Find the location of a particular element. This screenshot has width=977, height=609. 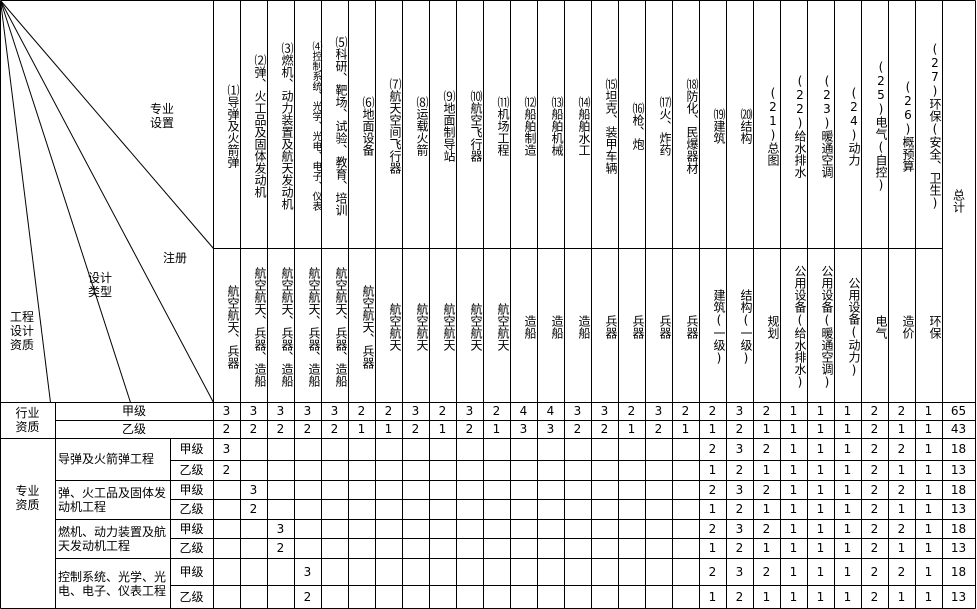

group-name: 燃机、动力装置及航天发动机工程 is located at coordinates (112, 538).